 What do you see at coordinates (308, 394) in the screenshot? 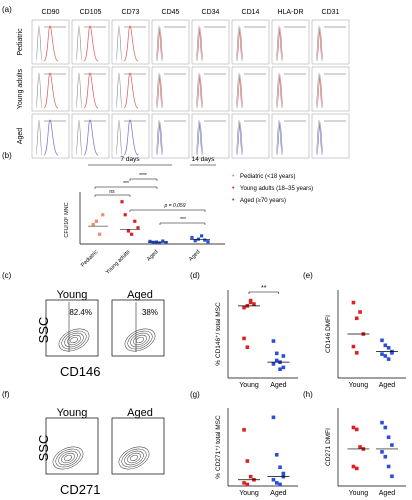
I see `panel-letter-h: (h)` at bounding box center [308, 394].